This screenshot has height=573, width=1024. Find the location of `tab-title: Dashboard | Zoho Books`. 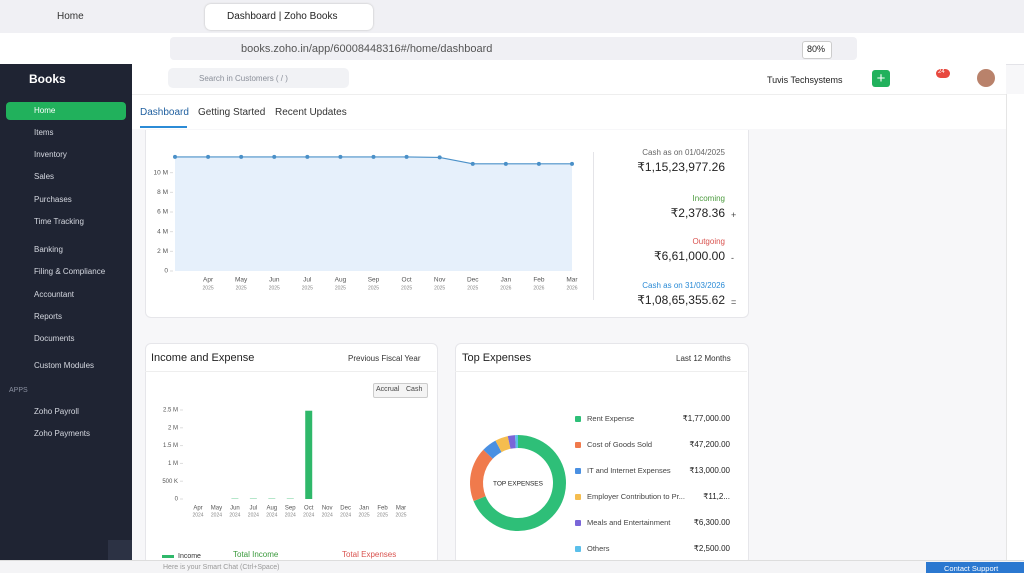

tab-title: Dashboard | Zoho Books is located at coordinates (282, 16).